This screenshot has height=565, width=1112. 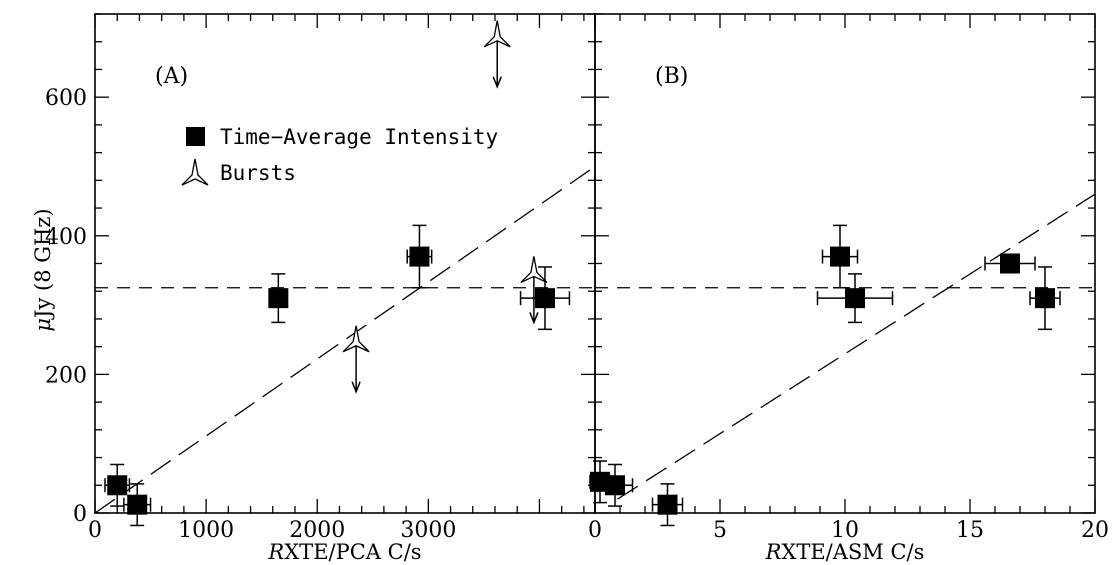 What do you see at coordinates (359, 137) in the screenshot?
I see `legend-avg-label: Time−Average Intensity` at bounding box center [359, 137].